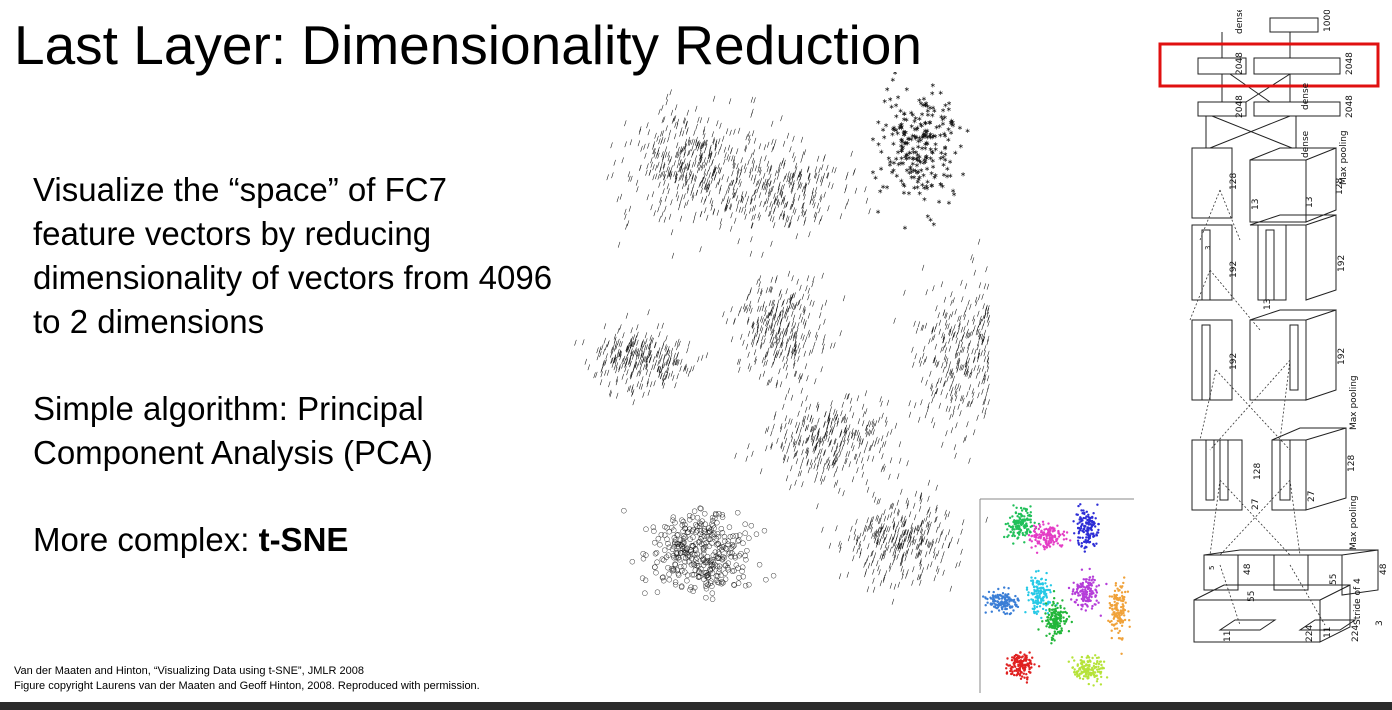 This screenshot has height=710, width=1392. What do you see at coordinates (1354, 402) in the screenshot?
I see `label-max-pooling-2: Max pooling` at bounding box center [1354, 402].